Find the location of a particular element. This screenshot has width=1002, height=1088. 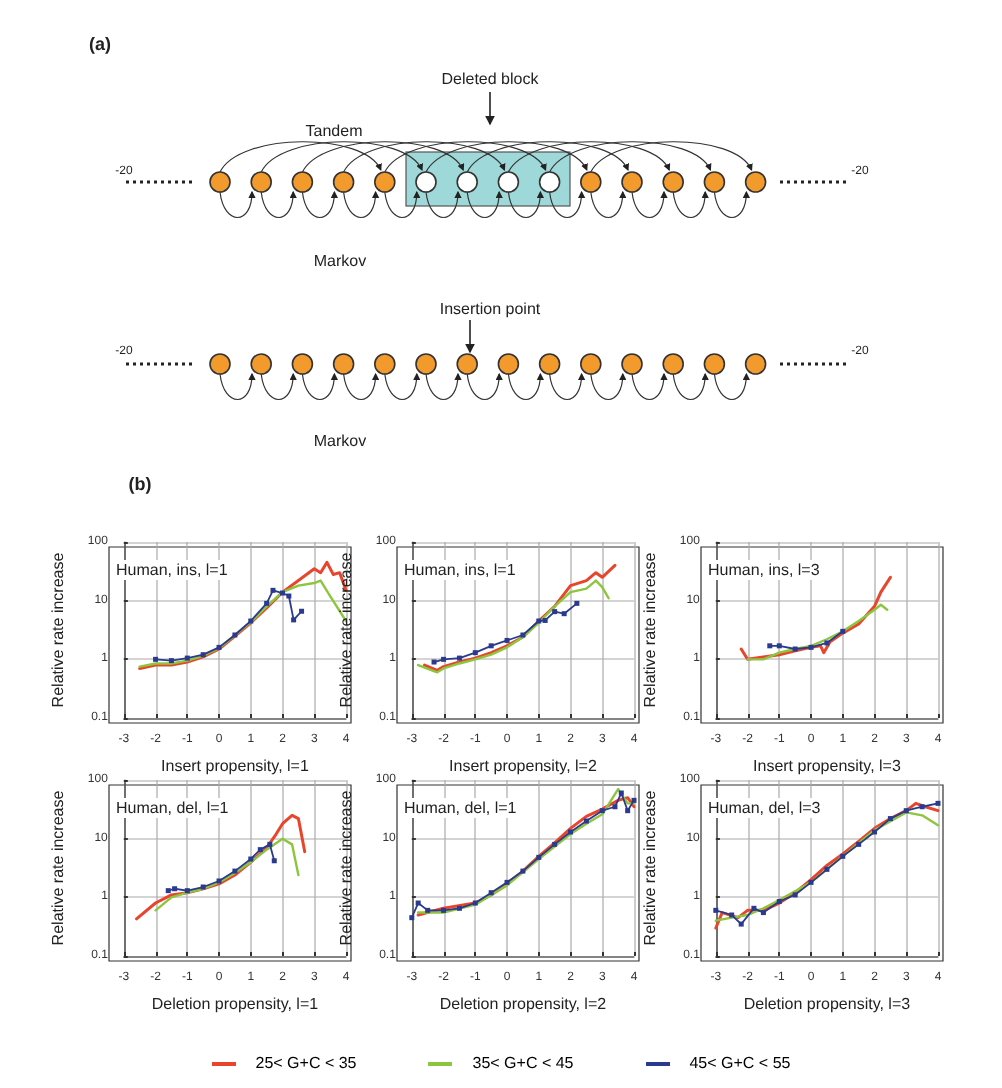

text: Tandem is located at coordinates (334, 131).